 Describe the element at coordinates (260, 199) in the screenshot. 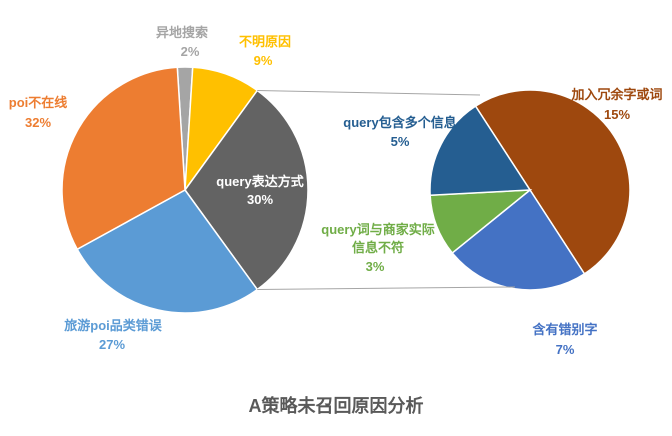

I see `data-label: 30%` at that location.